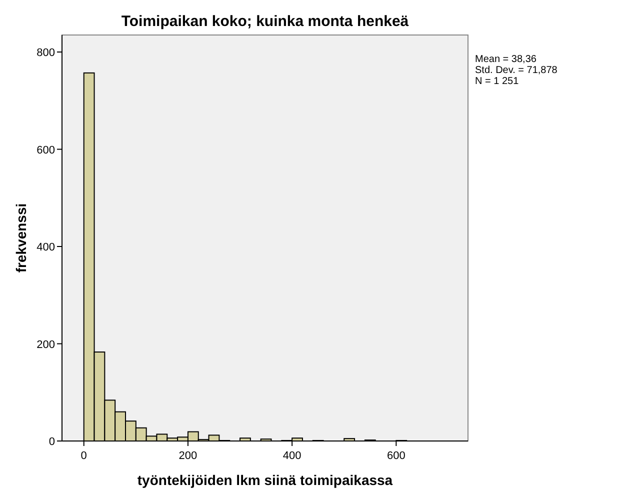 The height and width of the screenshot is (501, 626). What do you see at coordinates (83, 456) in the screenshot?
I see `x-tick-label: 0` at bounding box center [83, 456].